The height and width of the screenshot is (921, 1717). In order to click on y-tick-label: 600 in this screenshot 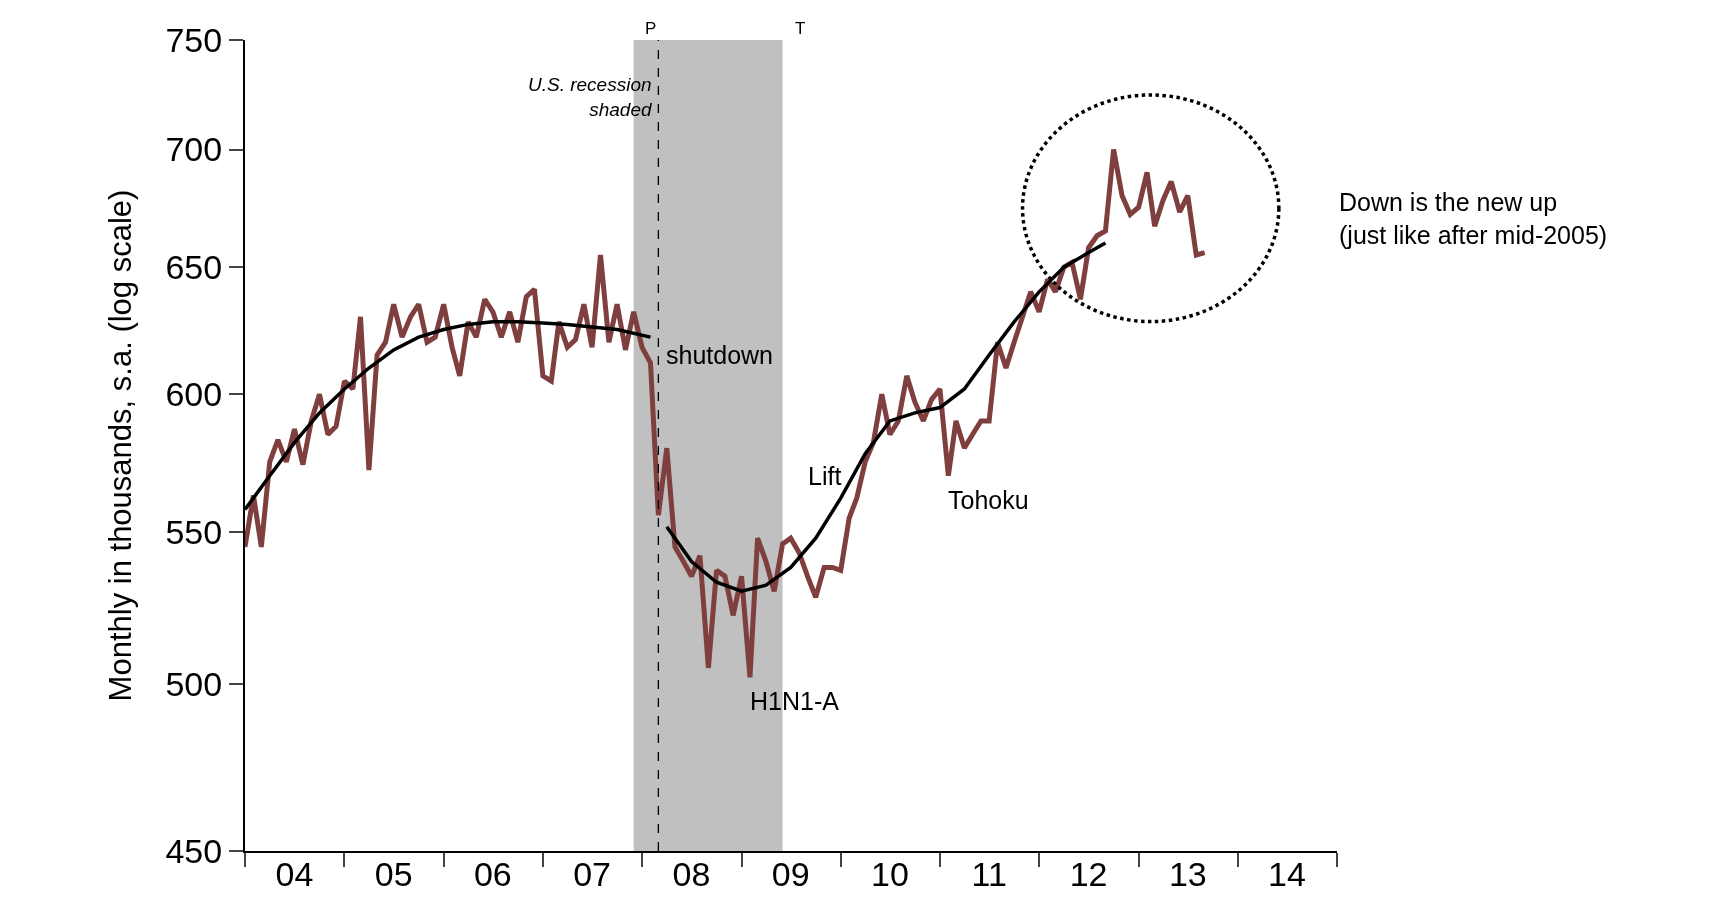, I will do `click(194, 394)`.